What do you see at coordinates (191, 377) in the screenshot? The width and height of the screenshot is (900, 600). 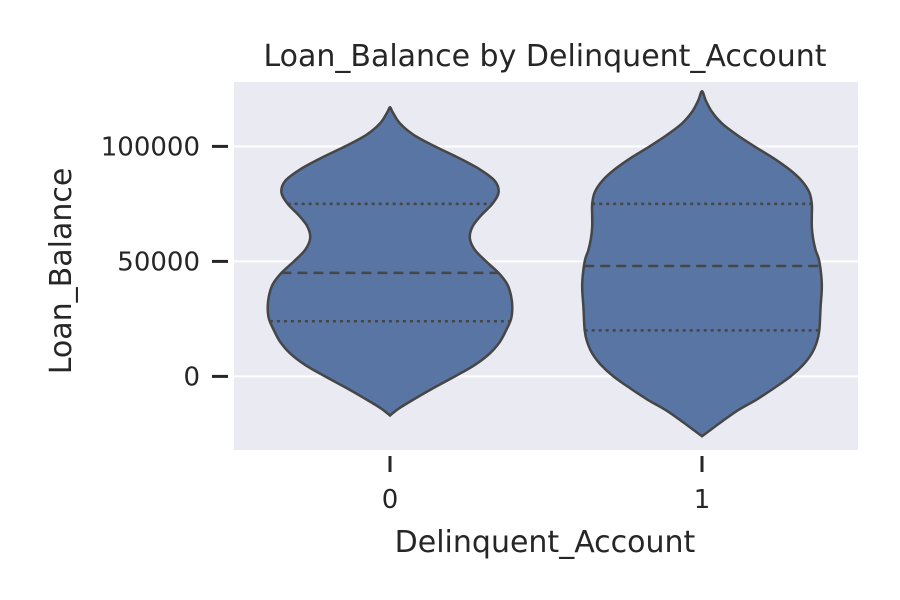 I see `y-tick-label: 0` at bounding box center [191, 377].